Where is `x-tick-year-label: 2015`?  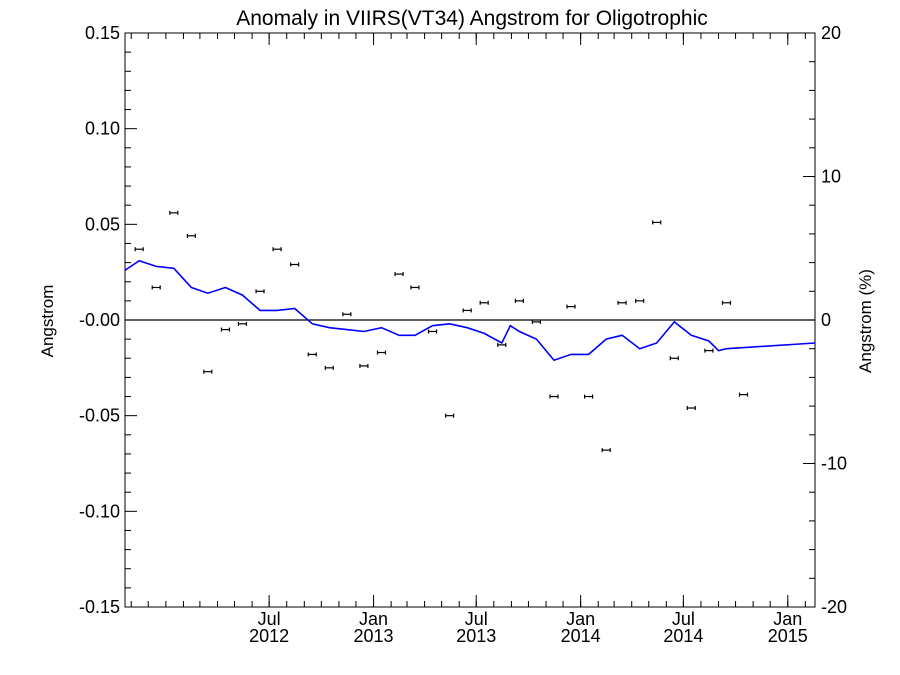
x-tick-year-label: 2015 is located at coordinates (788, 636).